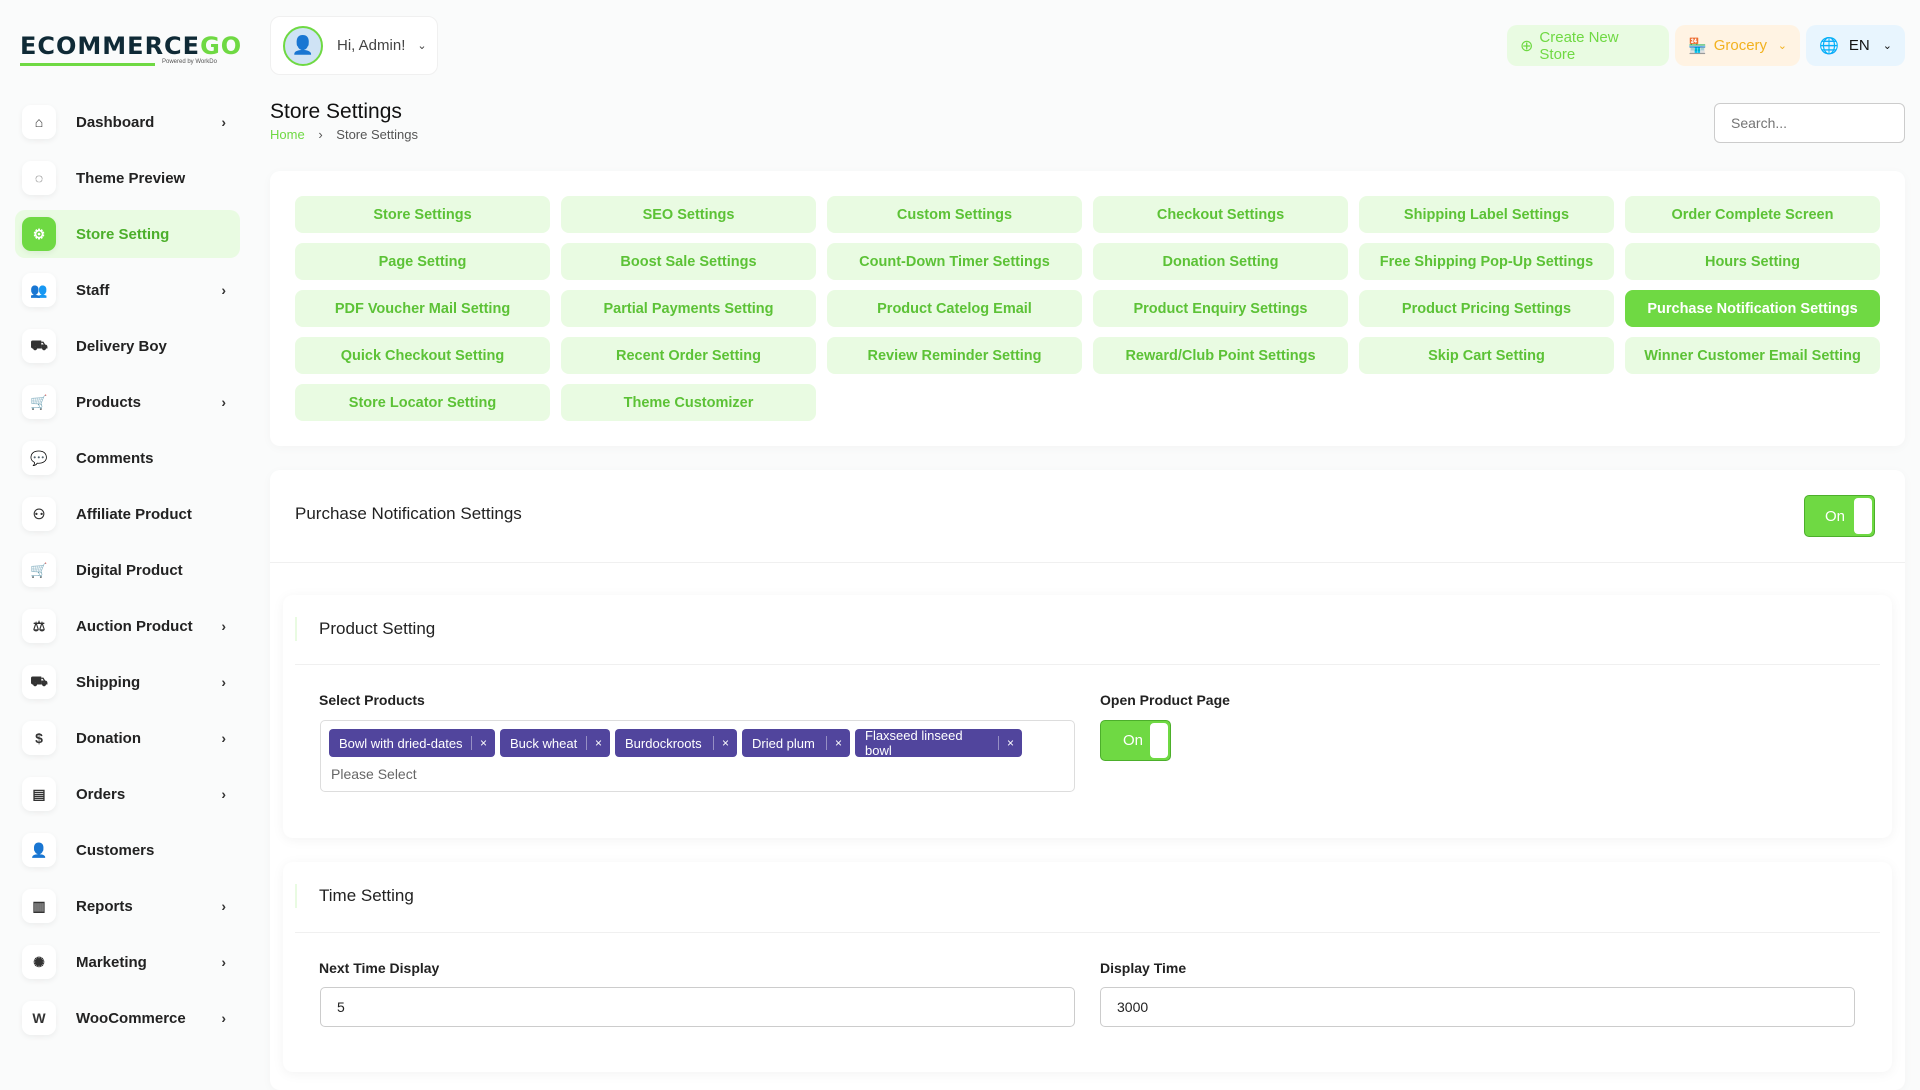 Image resolution: width=1920 pixels, height=1090 pixels. Describe the element at coordinates (1752, 214) in the screenshot. I see `tab-order-complete-screen: Order Complete Screen` at that location.